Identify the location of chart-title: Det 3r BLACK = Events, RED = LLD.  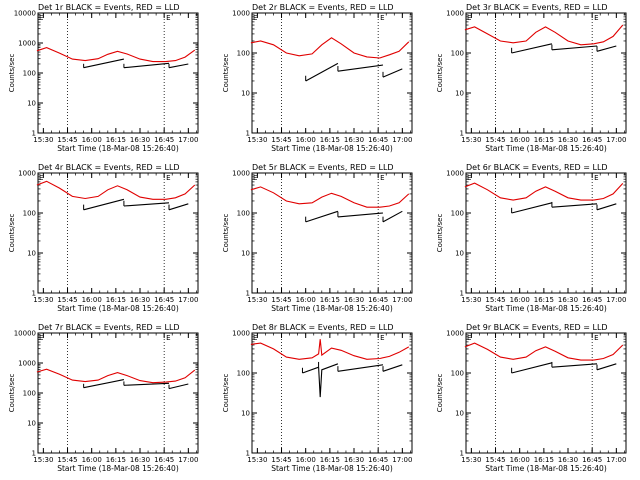
(537, 7).